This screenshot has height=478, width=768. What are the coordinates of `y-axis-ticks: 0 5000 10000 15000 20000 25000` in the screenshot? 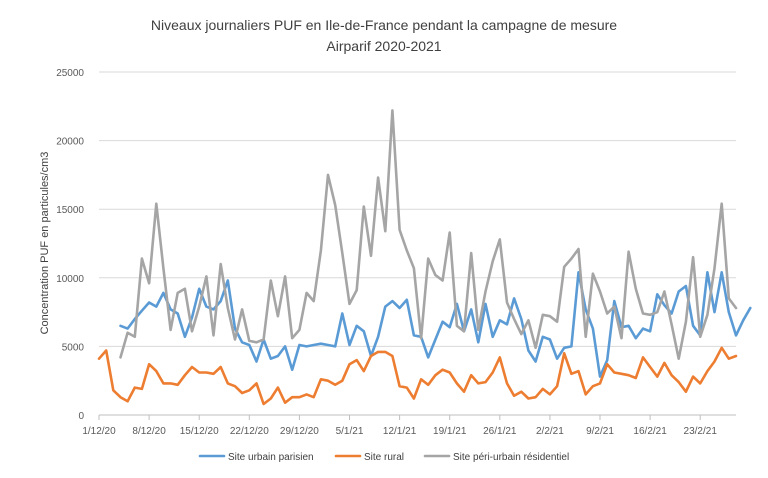 It's located at (70, 245).